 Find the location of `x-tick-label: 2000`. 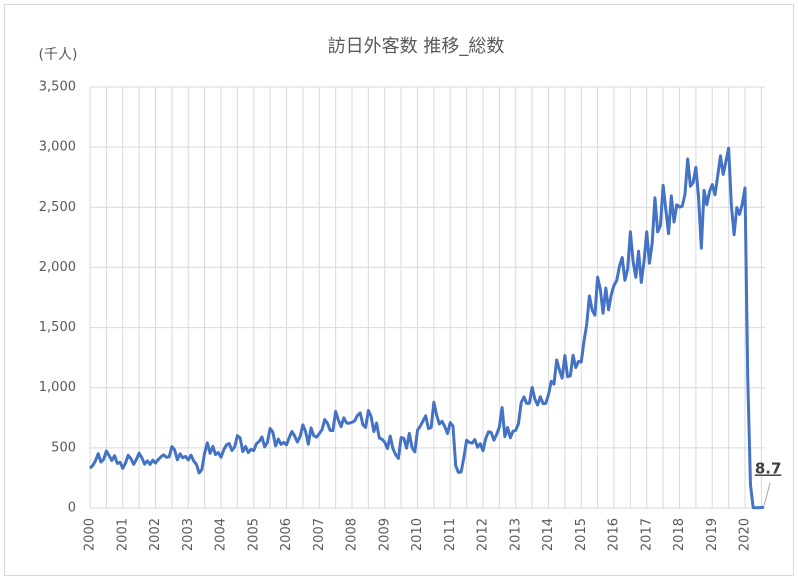

x-tick-label: 2000 is located at coordinates (90, 534).